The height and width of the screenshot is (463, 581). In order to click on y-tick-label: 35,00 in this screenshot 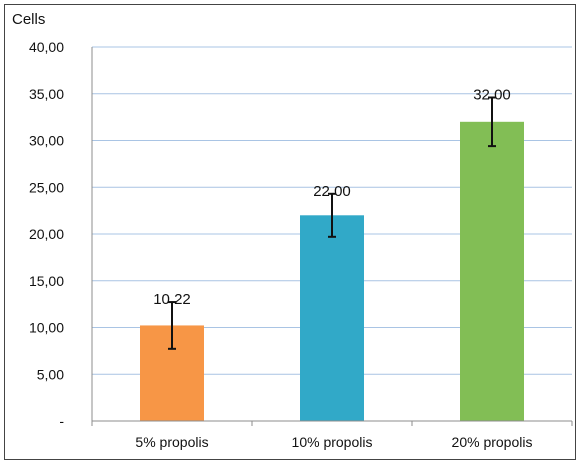, I will do `click(46, 94)`.